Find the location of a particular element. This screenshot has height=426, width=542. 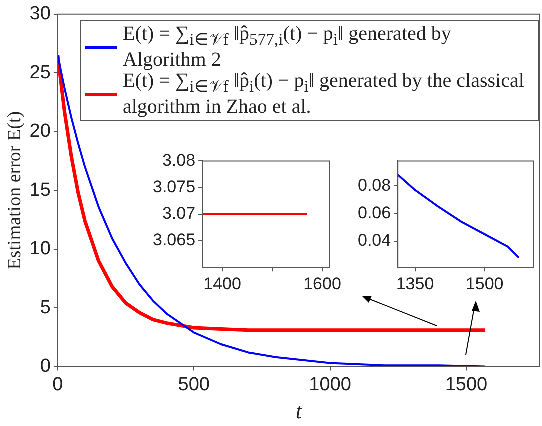

x-tick-label: 1000 is located at coordinates (330, 385).